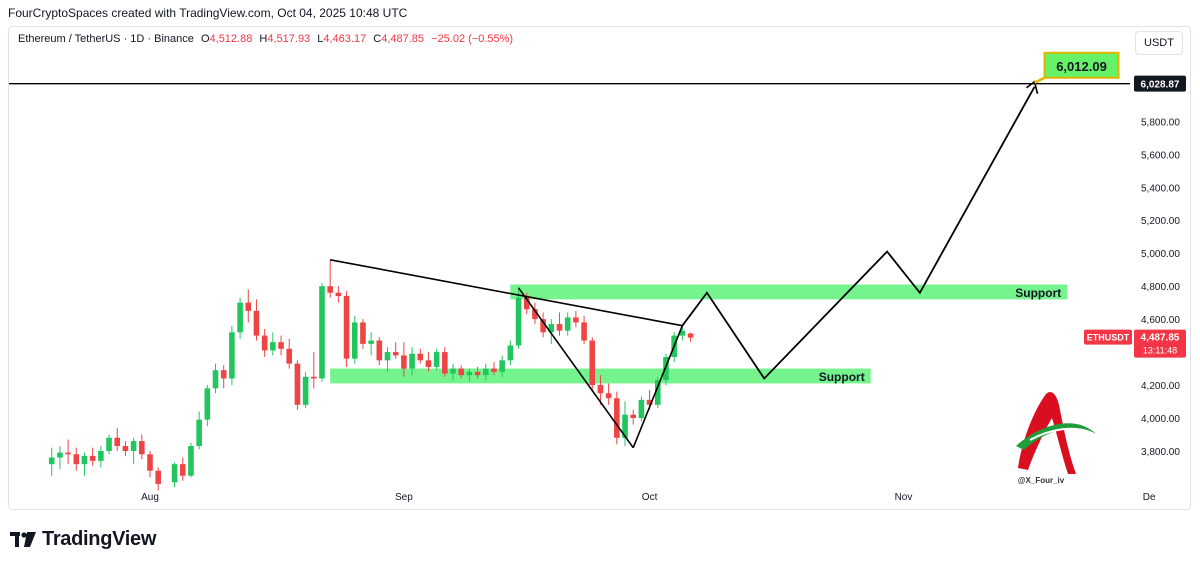  Describe the element at coordinates (1160, 452) in the screenshot. I see `price-tick-label: 3,800.00` at that location.